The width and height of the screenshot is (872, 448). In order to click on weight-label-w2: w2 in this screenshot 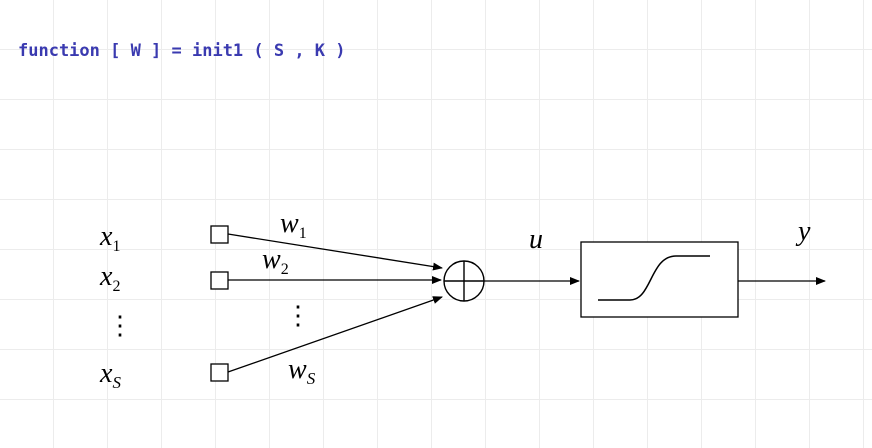, I will do `click(275, 261)`.